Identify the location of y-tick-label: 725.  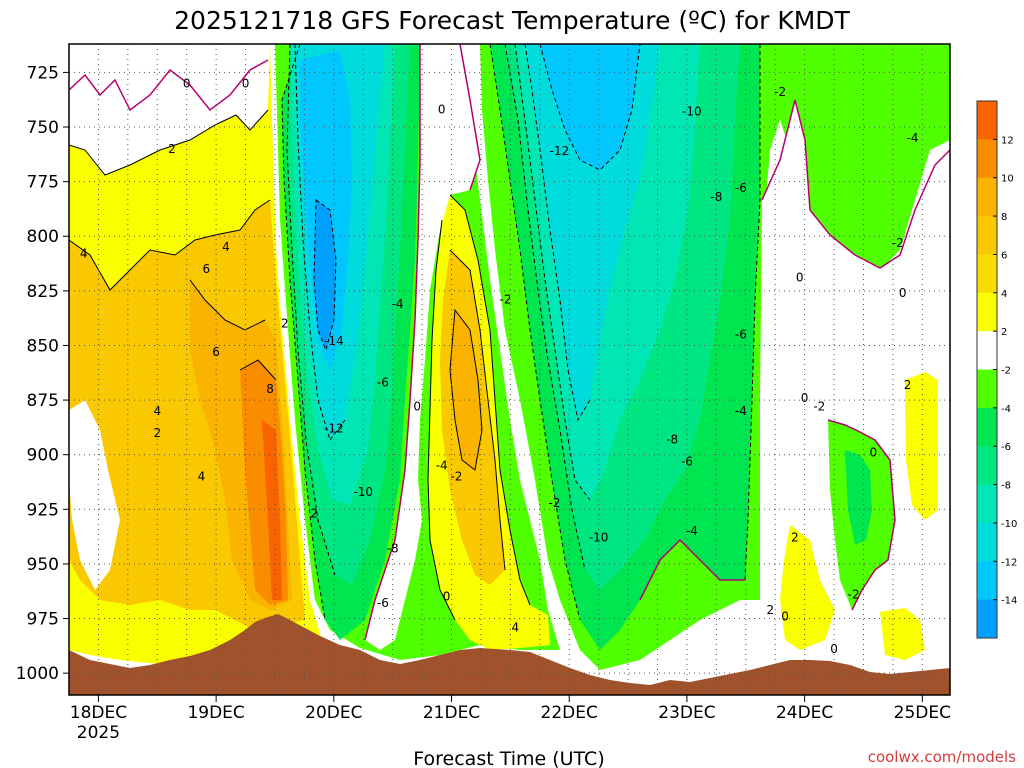
(43, 73).